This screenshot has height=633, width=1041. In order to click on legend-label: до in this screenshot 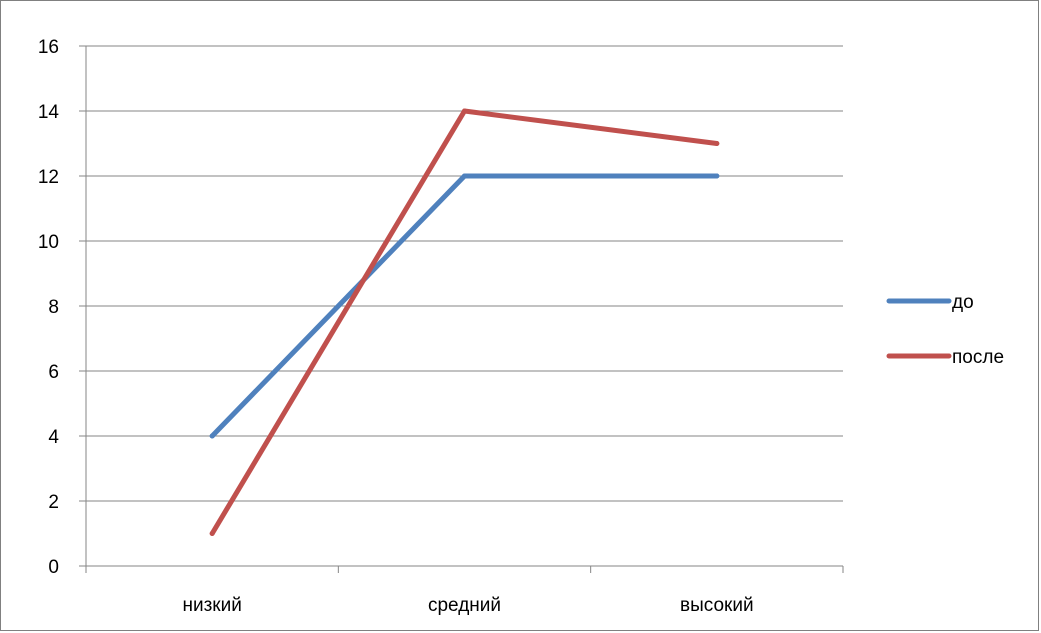, I will do `click(963, 302)`.